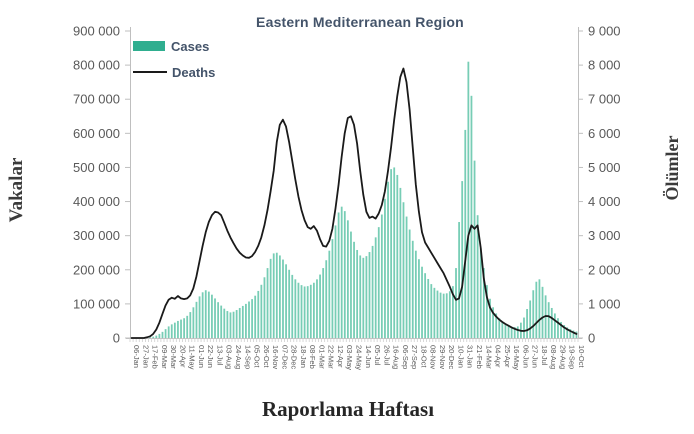  What do you see at coordinates (604, 65) in the screenshot?
I see `right-axis-tick-label: 8 000` at bounding box center [604, 65].